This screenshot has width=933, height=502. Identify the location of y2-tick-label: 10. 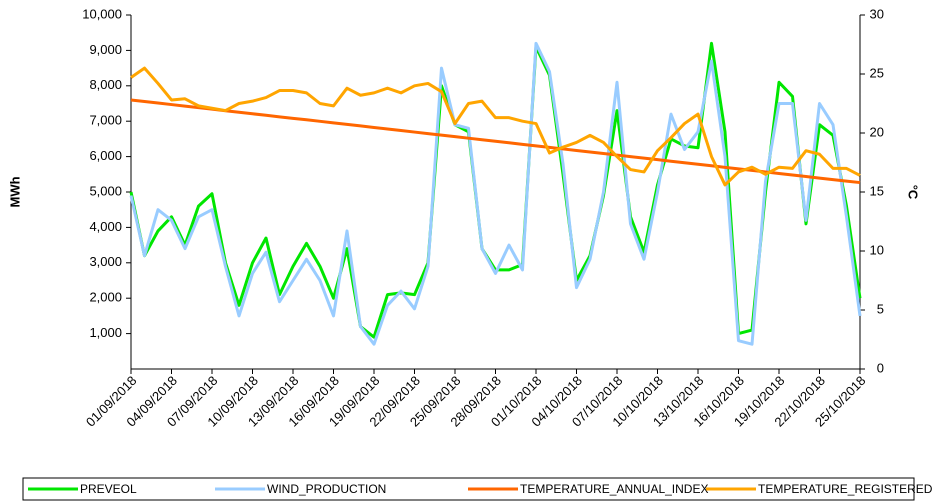
(877, 249).